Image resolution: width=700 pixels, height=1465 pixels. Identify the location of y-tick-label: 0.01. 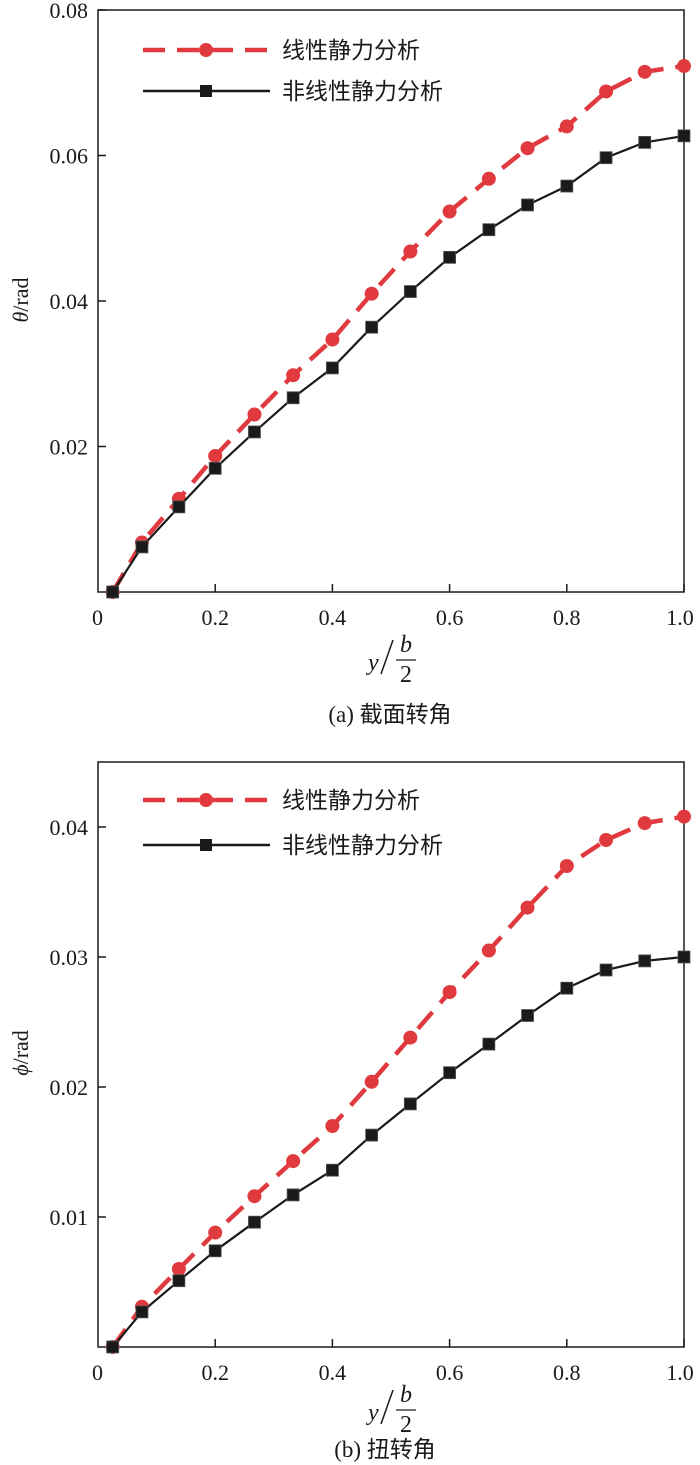
(69, 1217).